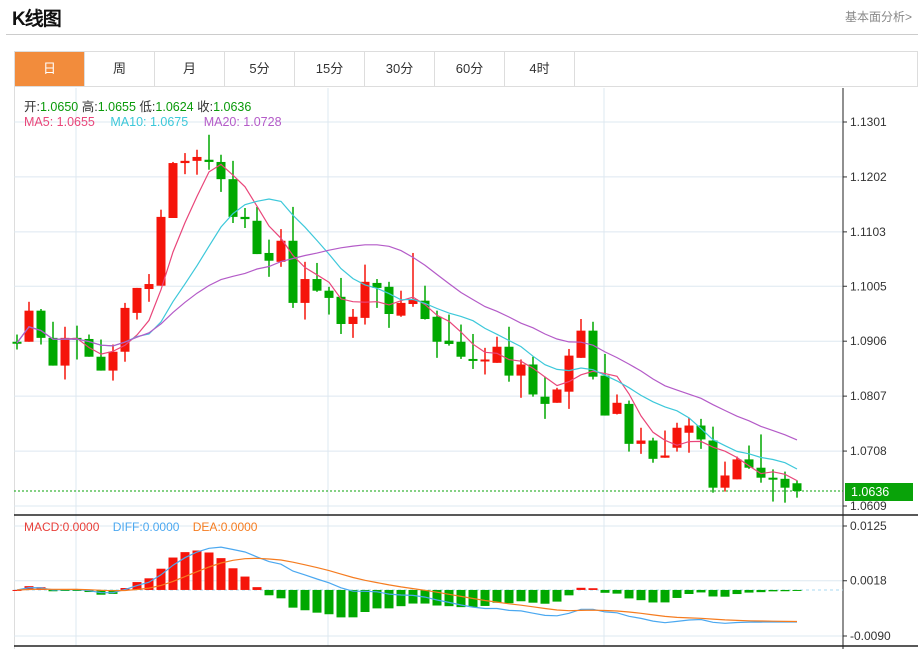 This screenshot has height=649, width=918. I want to click on diff-line, so click(406, 585).